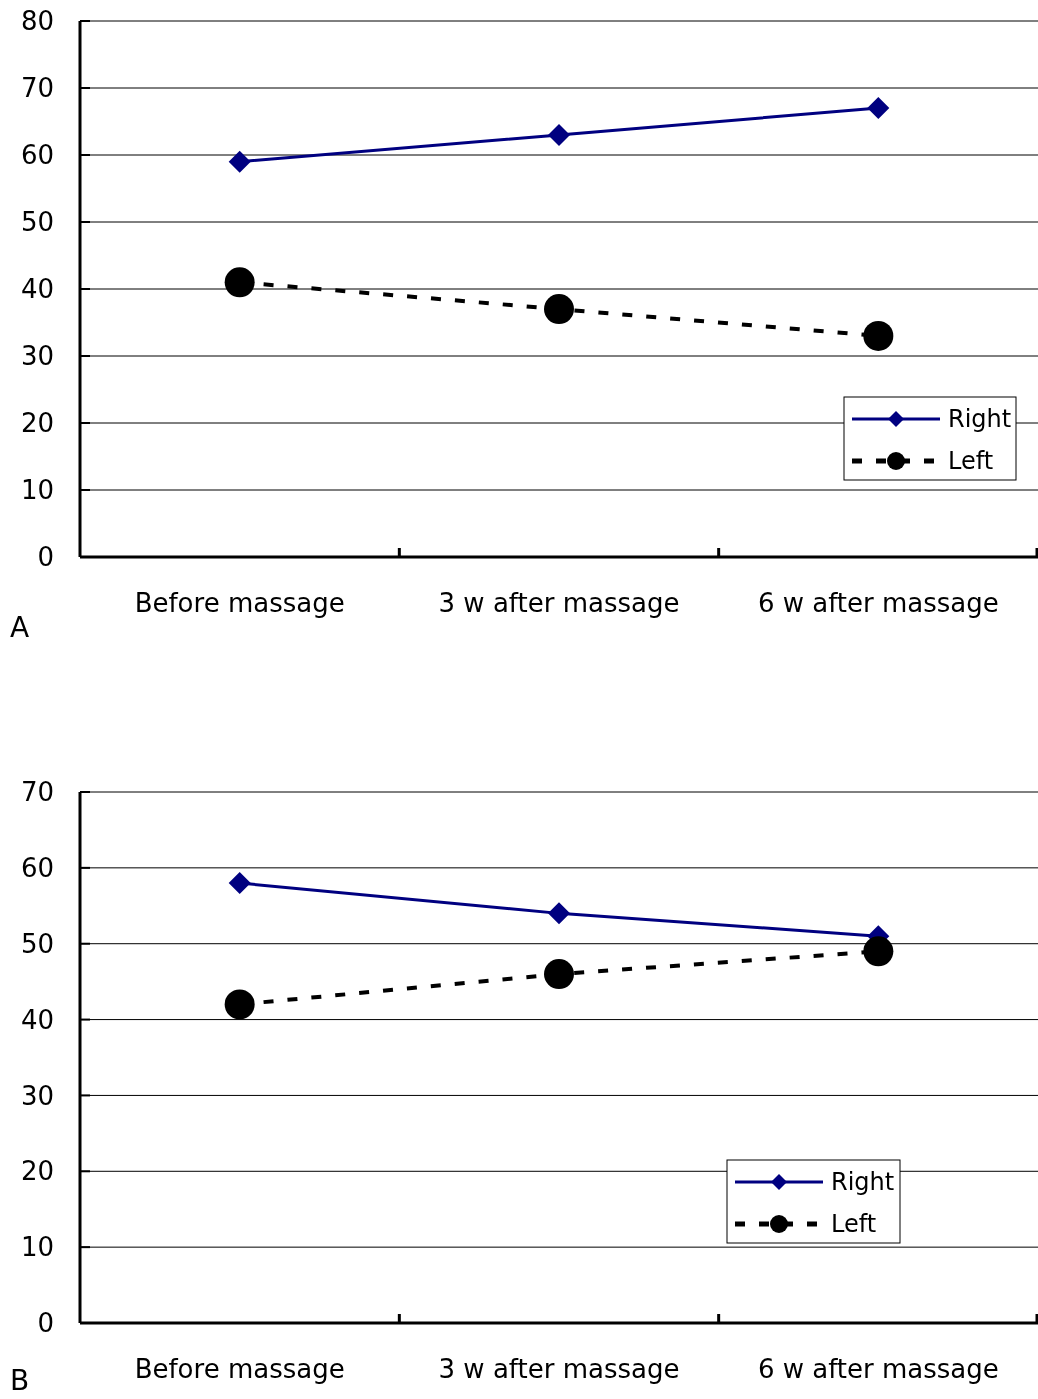 The height and width of the screenshot is (1399, 1038). What do you see at coordinates (20, 627) in the screenshot?
I see `text: A` at bounding box center [20, 627].